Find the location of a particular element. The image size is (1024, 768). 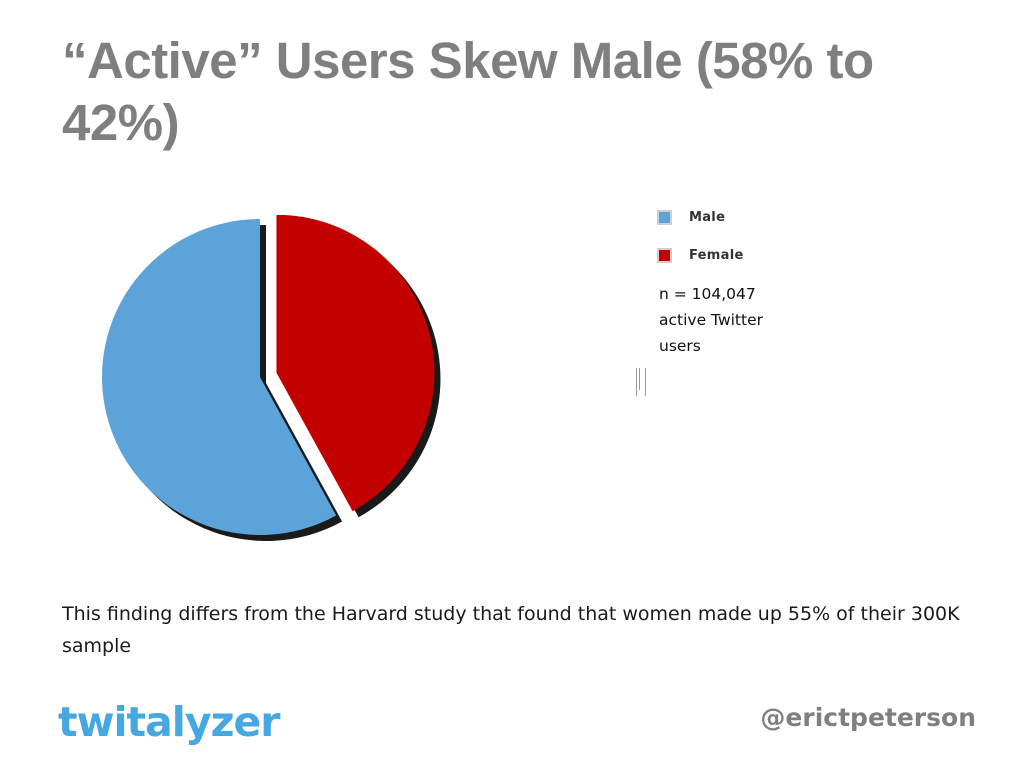

legend-item-male: Male is located at coordinates (700, 217).